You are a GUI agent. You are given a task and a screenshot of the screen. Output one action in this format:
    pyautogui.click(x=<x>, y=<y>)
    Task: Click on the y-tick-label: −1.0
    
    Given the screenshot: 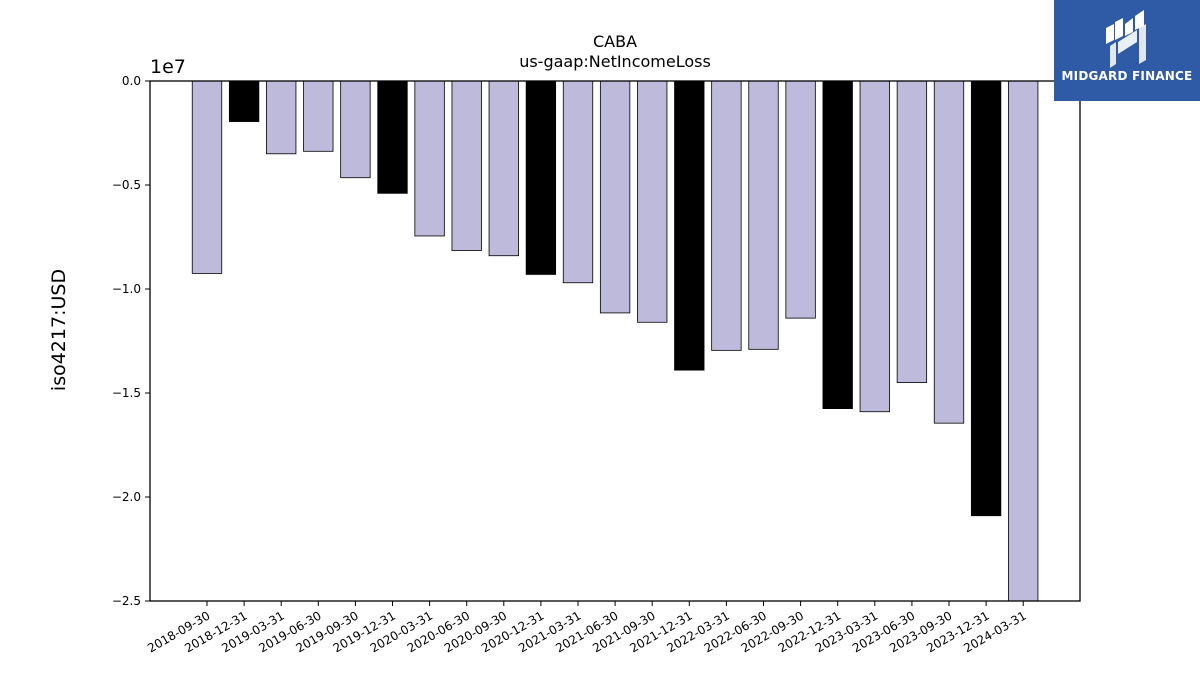 What is the action you would take?
    pyautogui.click(x=126, y=289)
    